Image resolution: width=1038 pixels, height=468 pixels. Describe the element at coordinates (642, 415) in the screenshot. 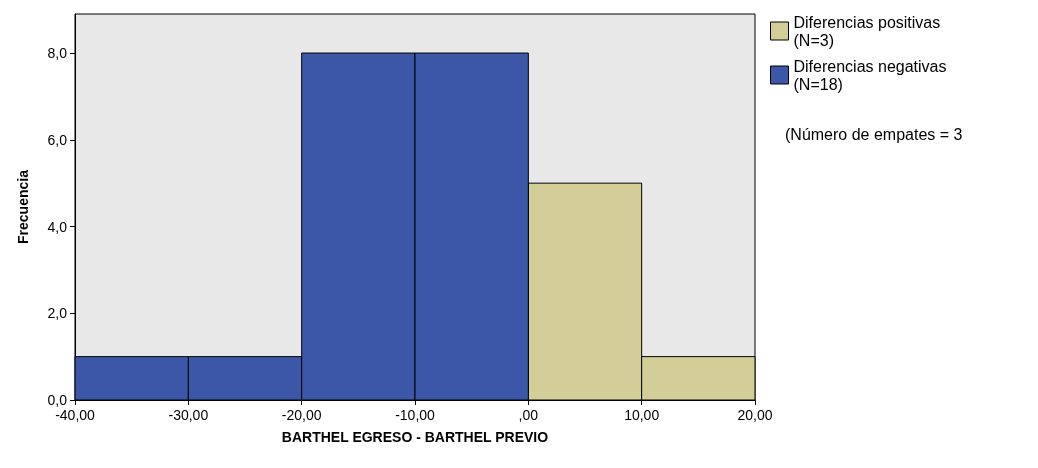

I see `x-tick-label: 10,00` at that location.